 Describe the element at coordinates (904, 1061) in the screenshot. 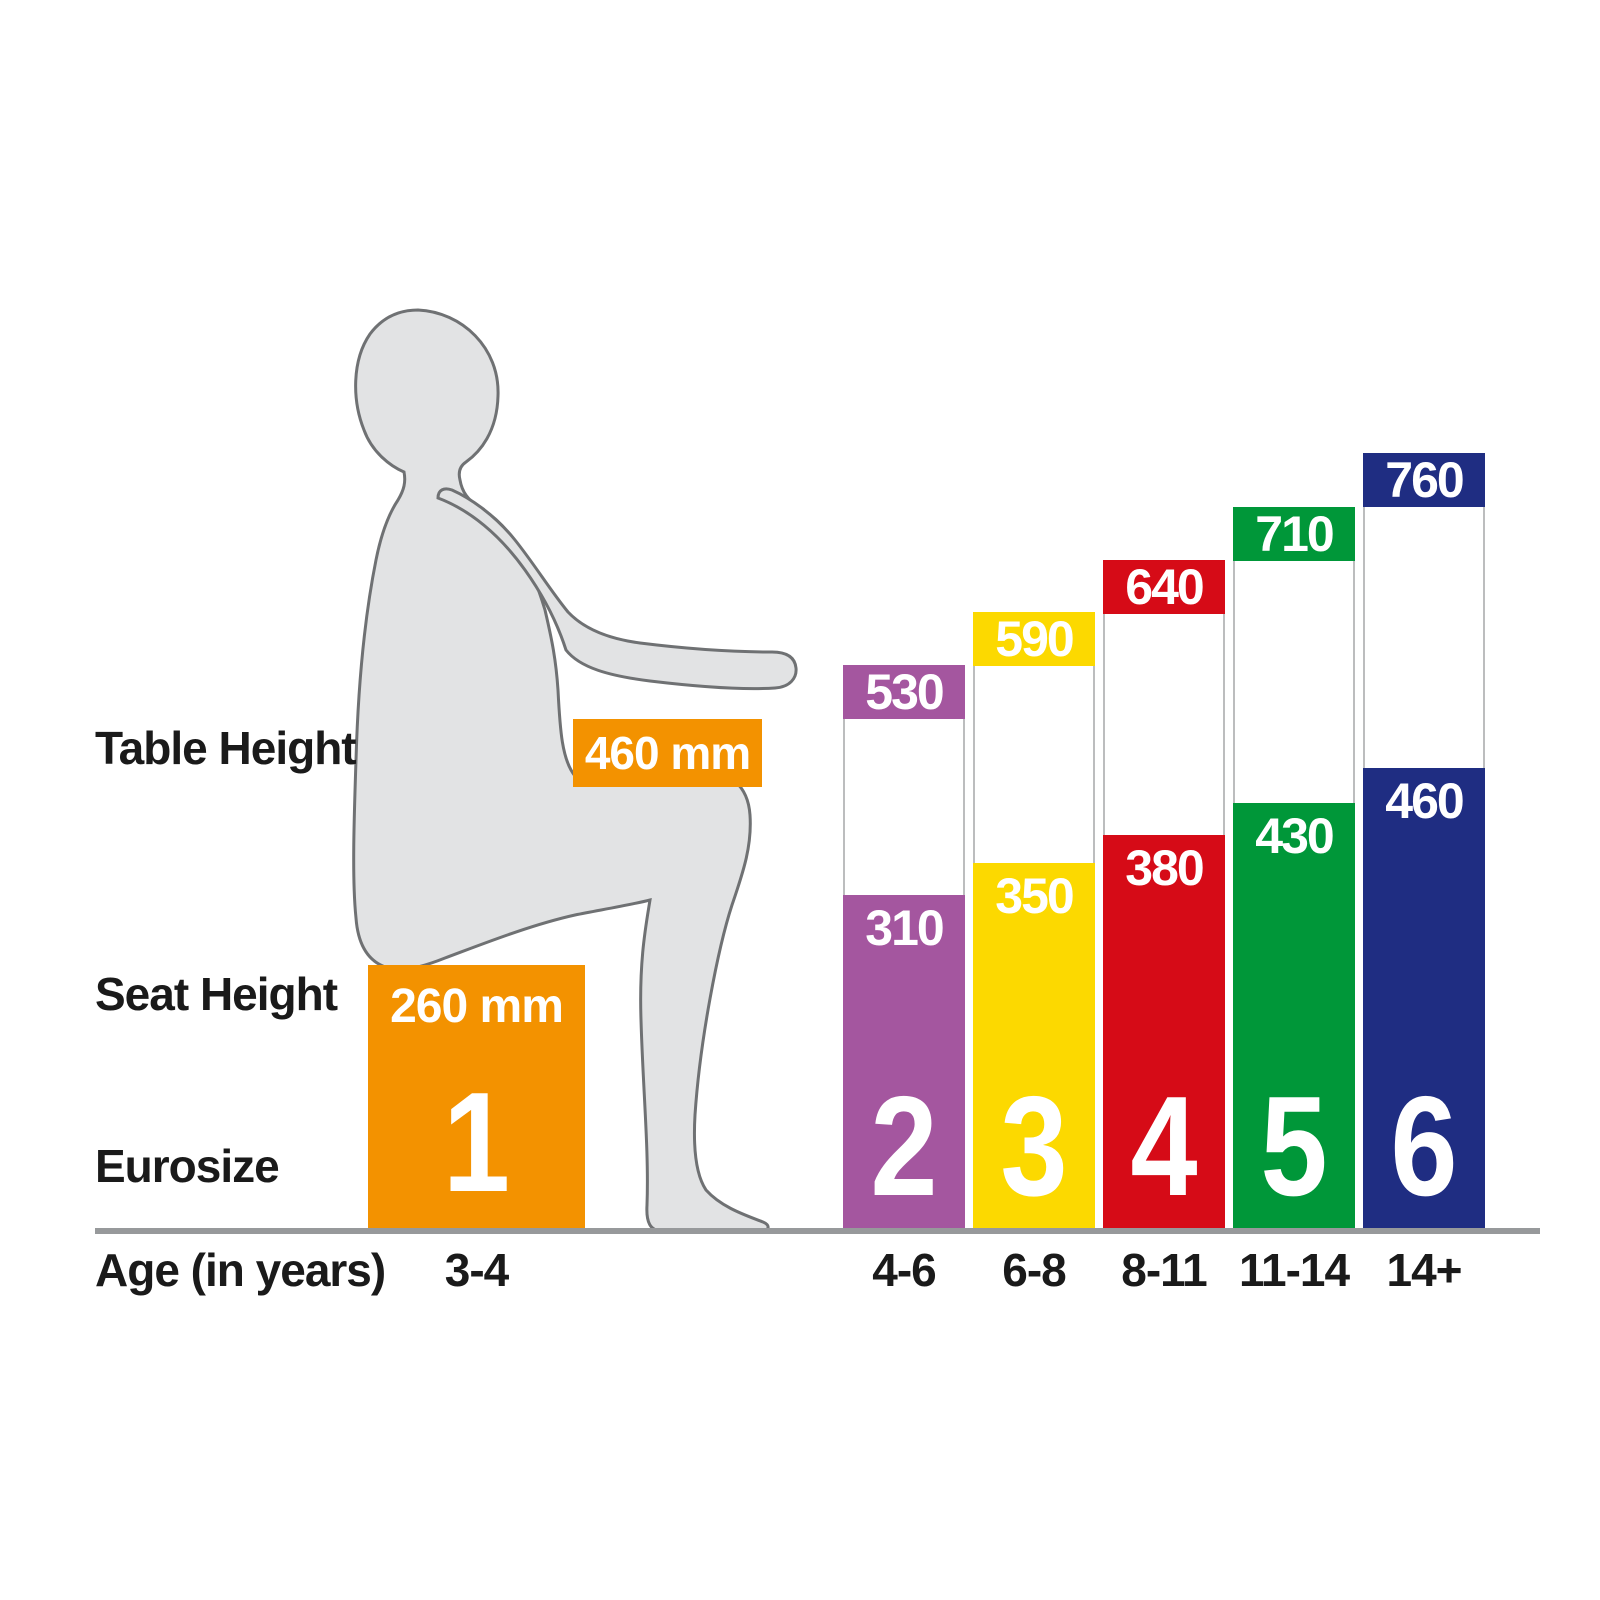

I see `seat-segment-2: 310 2` at that location.